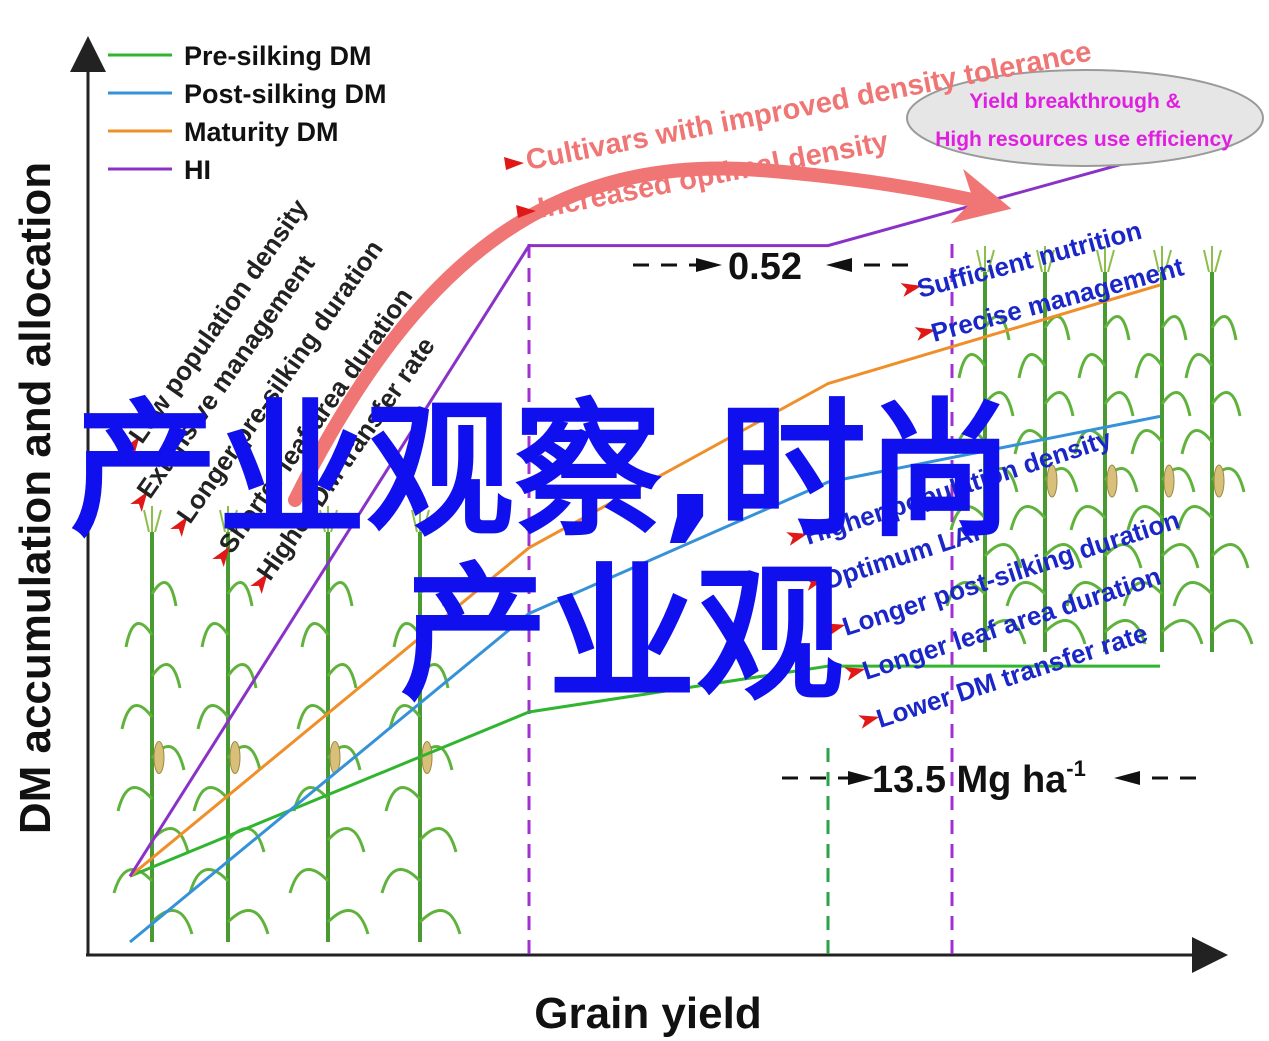  Describe the element at coordinates (35, 498) in the screenshot. I see `y-axis-title: DM accumulation and allocation` at that location.